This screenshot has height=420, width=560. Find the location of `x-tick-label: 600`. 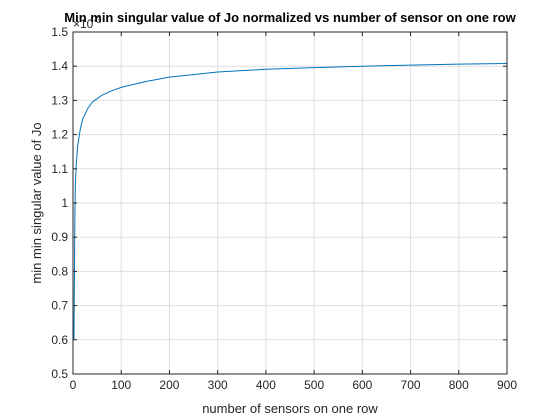

x-tick-label: 600 is located at coordinates (362, 385).